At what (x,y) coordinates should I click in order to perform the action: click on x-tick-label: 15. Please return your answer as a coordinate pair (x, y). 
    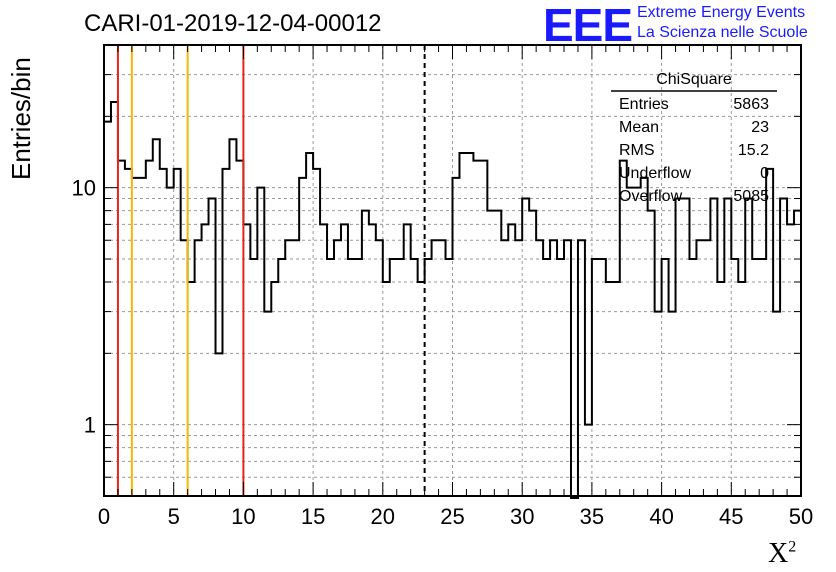
    Looking at the image, I should click on (313, 516).